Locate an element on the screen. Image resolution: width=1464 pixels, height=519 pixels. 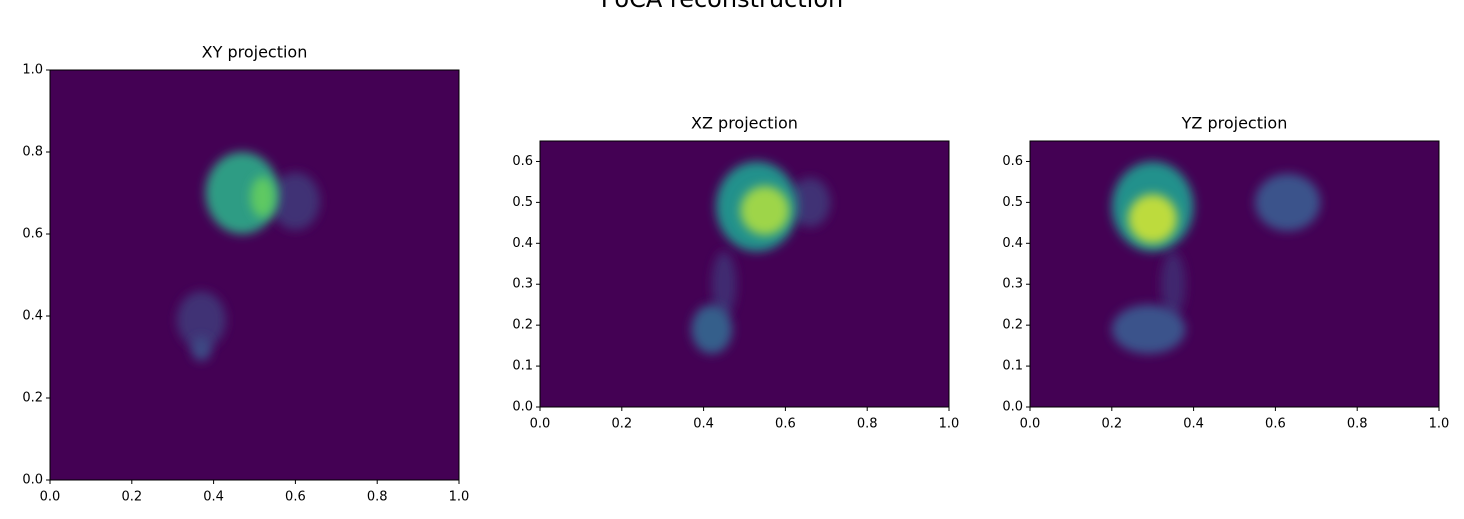
figure-title: PoCA reconstruction is located at coordinates (722, 6).